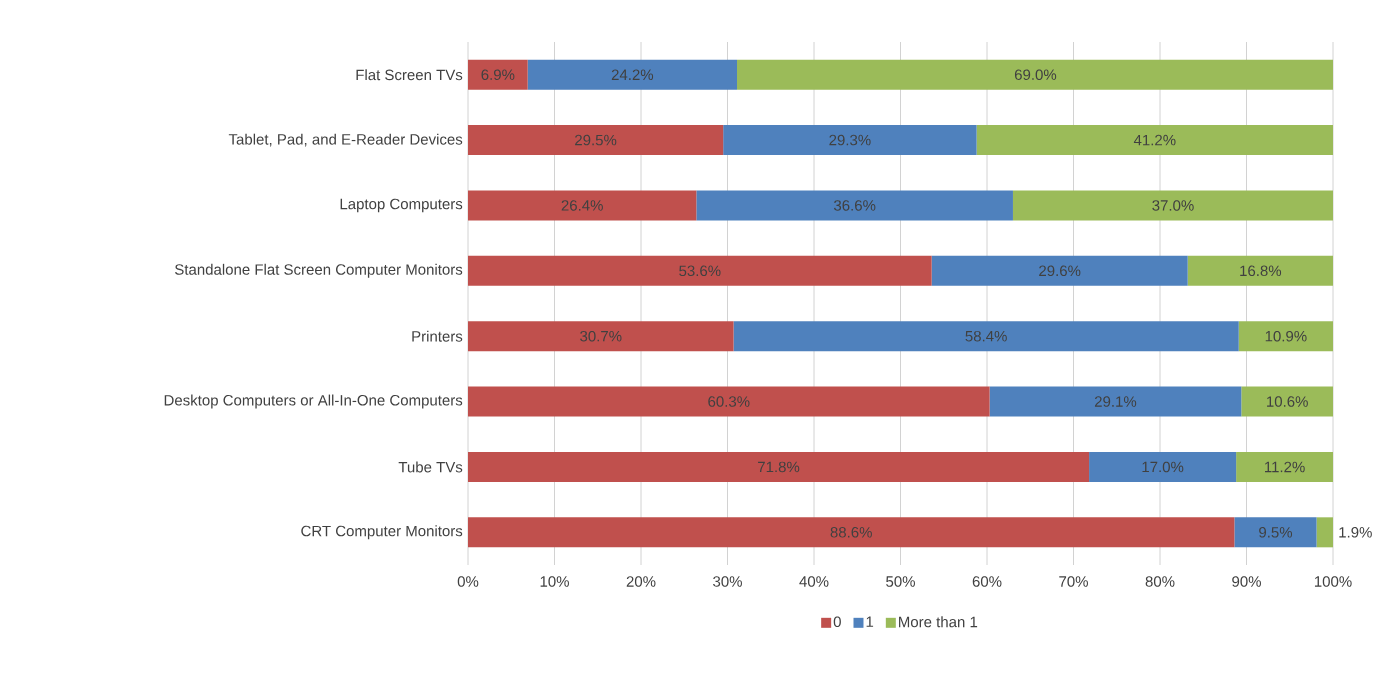 This screenshot has width=1390, height=679. I want to click on data-label: 37.0%, so click(1173, 205).